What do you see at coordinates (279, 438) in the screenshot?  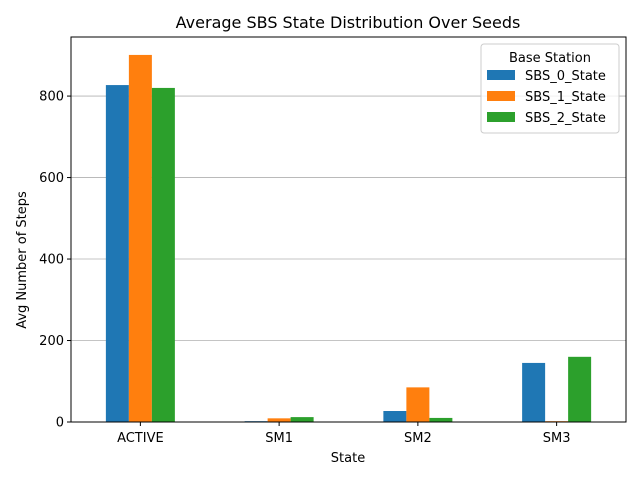 I see `x-tick-label: SM1` at bounding box center [279, 438].